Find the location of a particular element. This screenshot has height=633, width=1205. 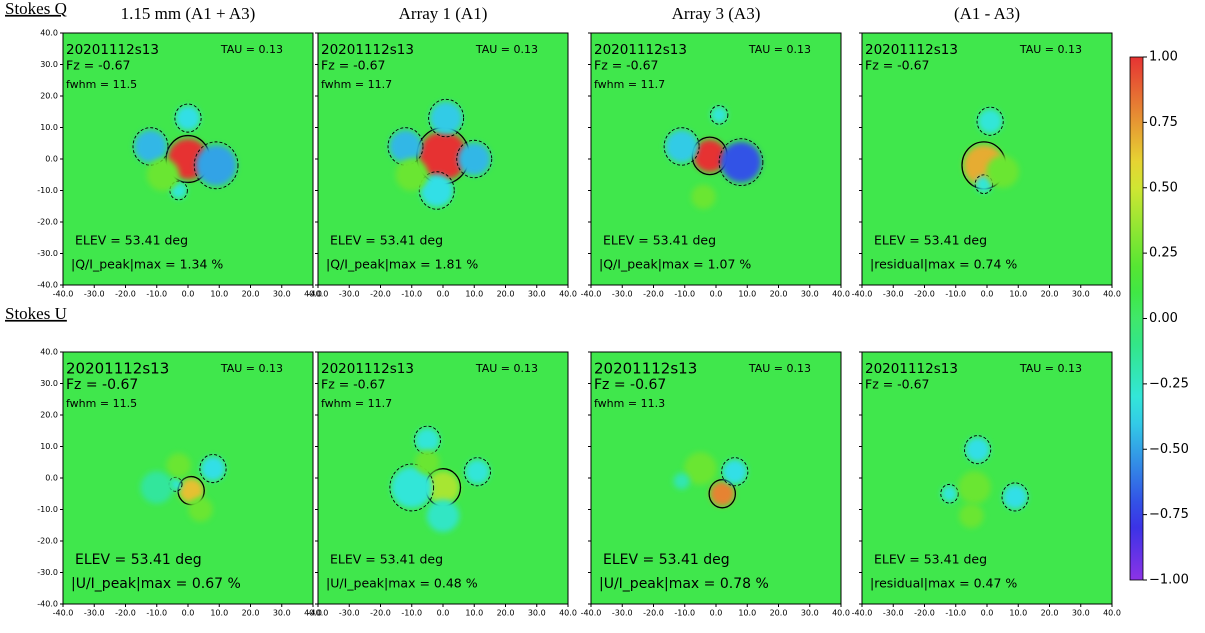

y-tick-label: 40.0 is located at coordinates (49, 352).